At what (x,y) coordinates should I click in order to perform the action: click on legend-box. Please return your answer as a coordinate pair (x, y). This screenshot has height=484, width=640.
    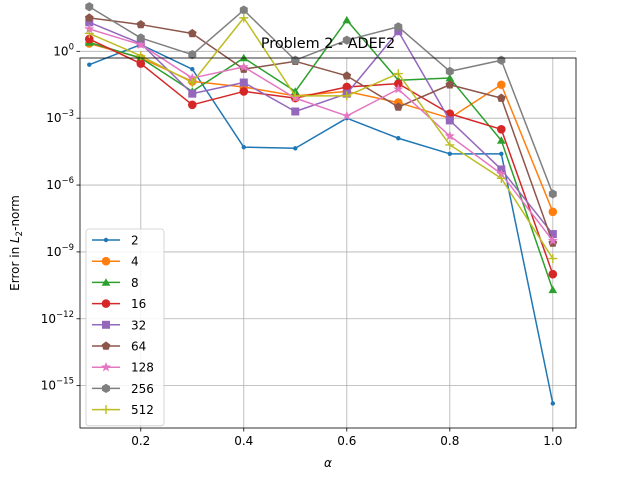
    Looking at the image, I should click on (125, 327).